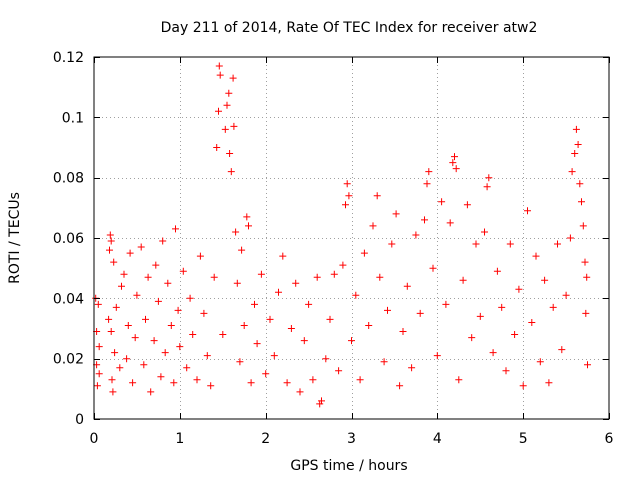  What do you see at coordinates (348, 466) in the screenshot?
I see `x-axis-label: GPS time / hours` at bounding box center [348, 466].